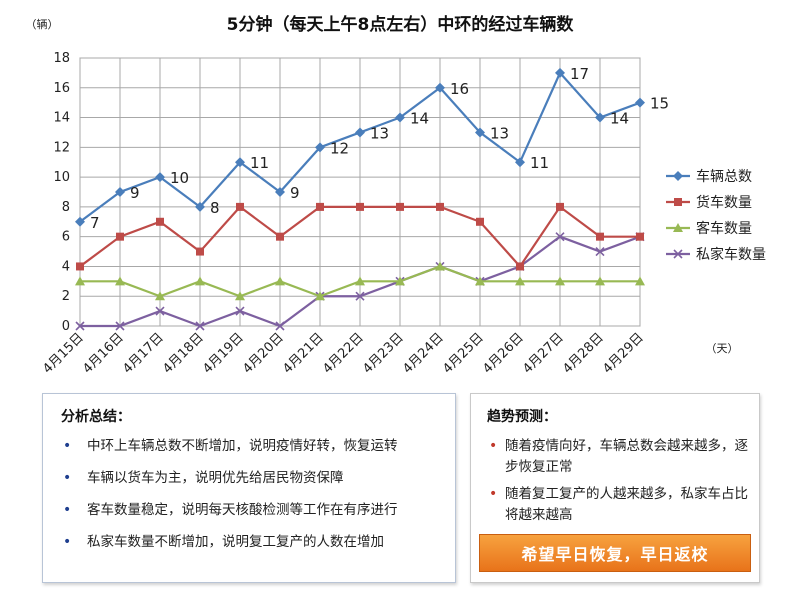  Describe the element at coordinates (66, 296) in the screenshot. I see `y-tick-label: 2` at that location.